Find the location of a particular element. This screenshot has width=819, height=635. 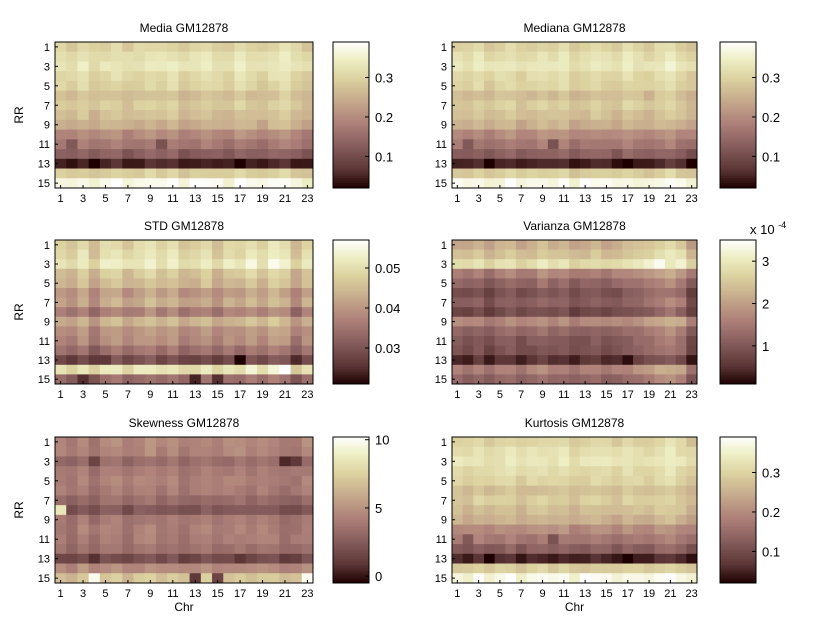

y-tick-label: 7 is located at coordinates (444, 106).